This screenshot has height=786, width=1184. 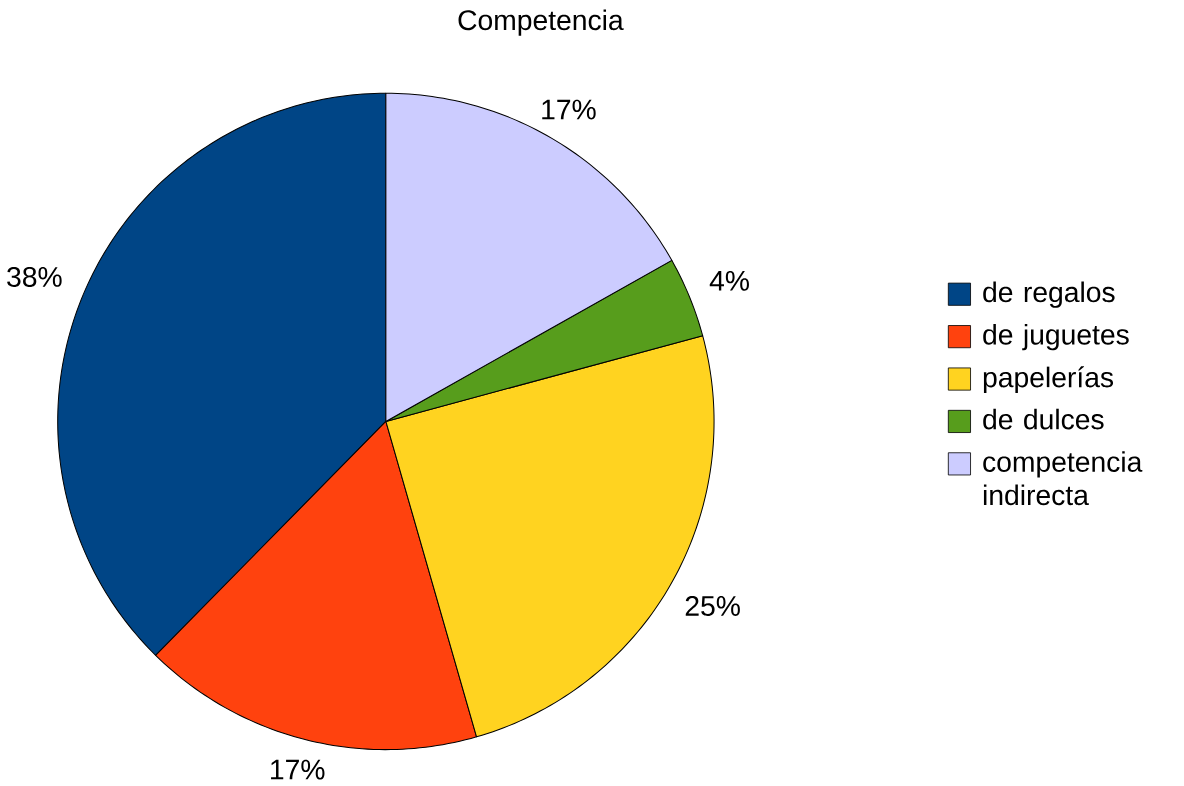 What do you see at coordinates (1049, 295) in the screenshot?
I see `legend-label: de regalos` at bounding box center [1049, 295].